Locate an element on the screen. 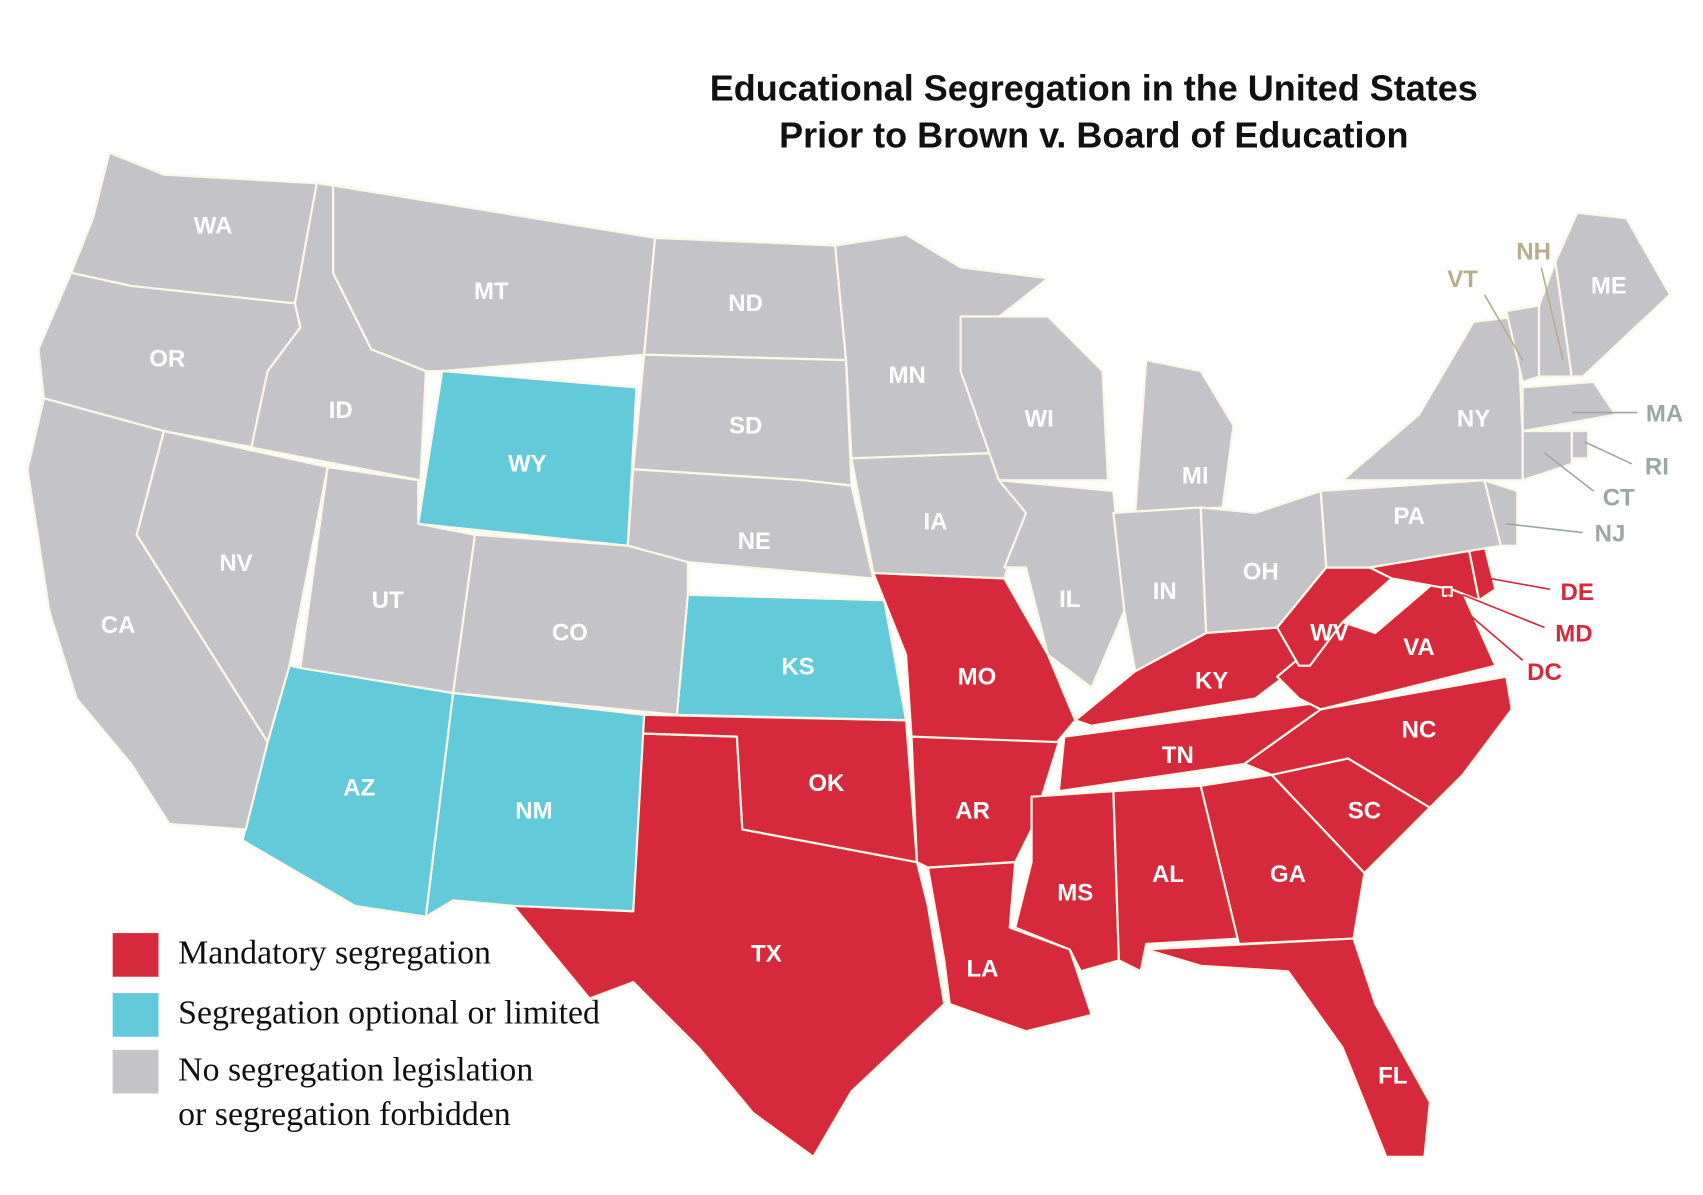  state-label: IL is located at coordinates (1069, 599).